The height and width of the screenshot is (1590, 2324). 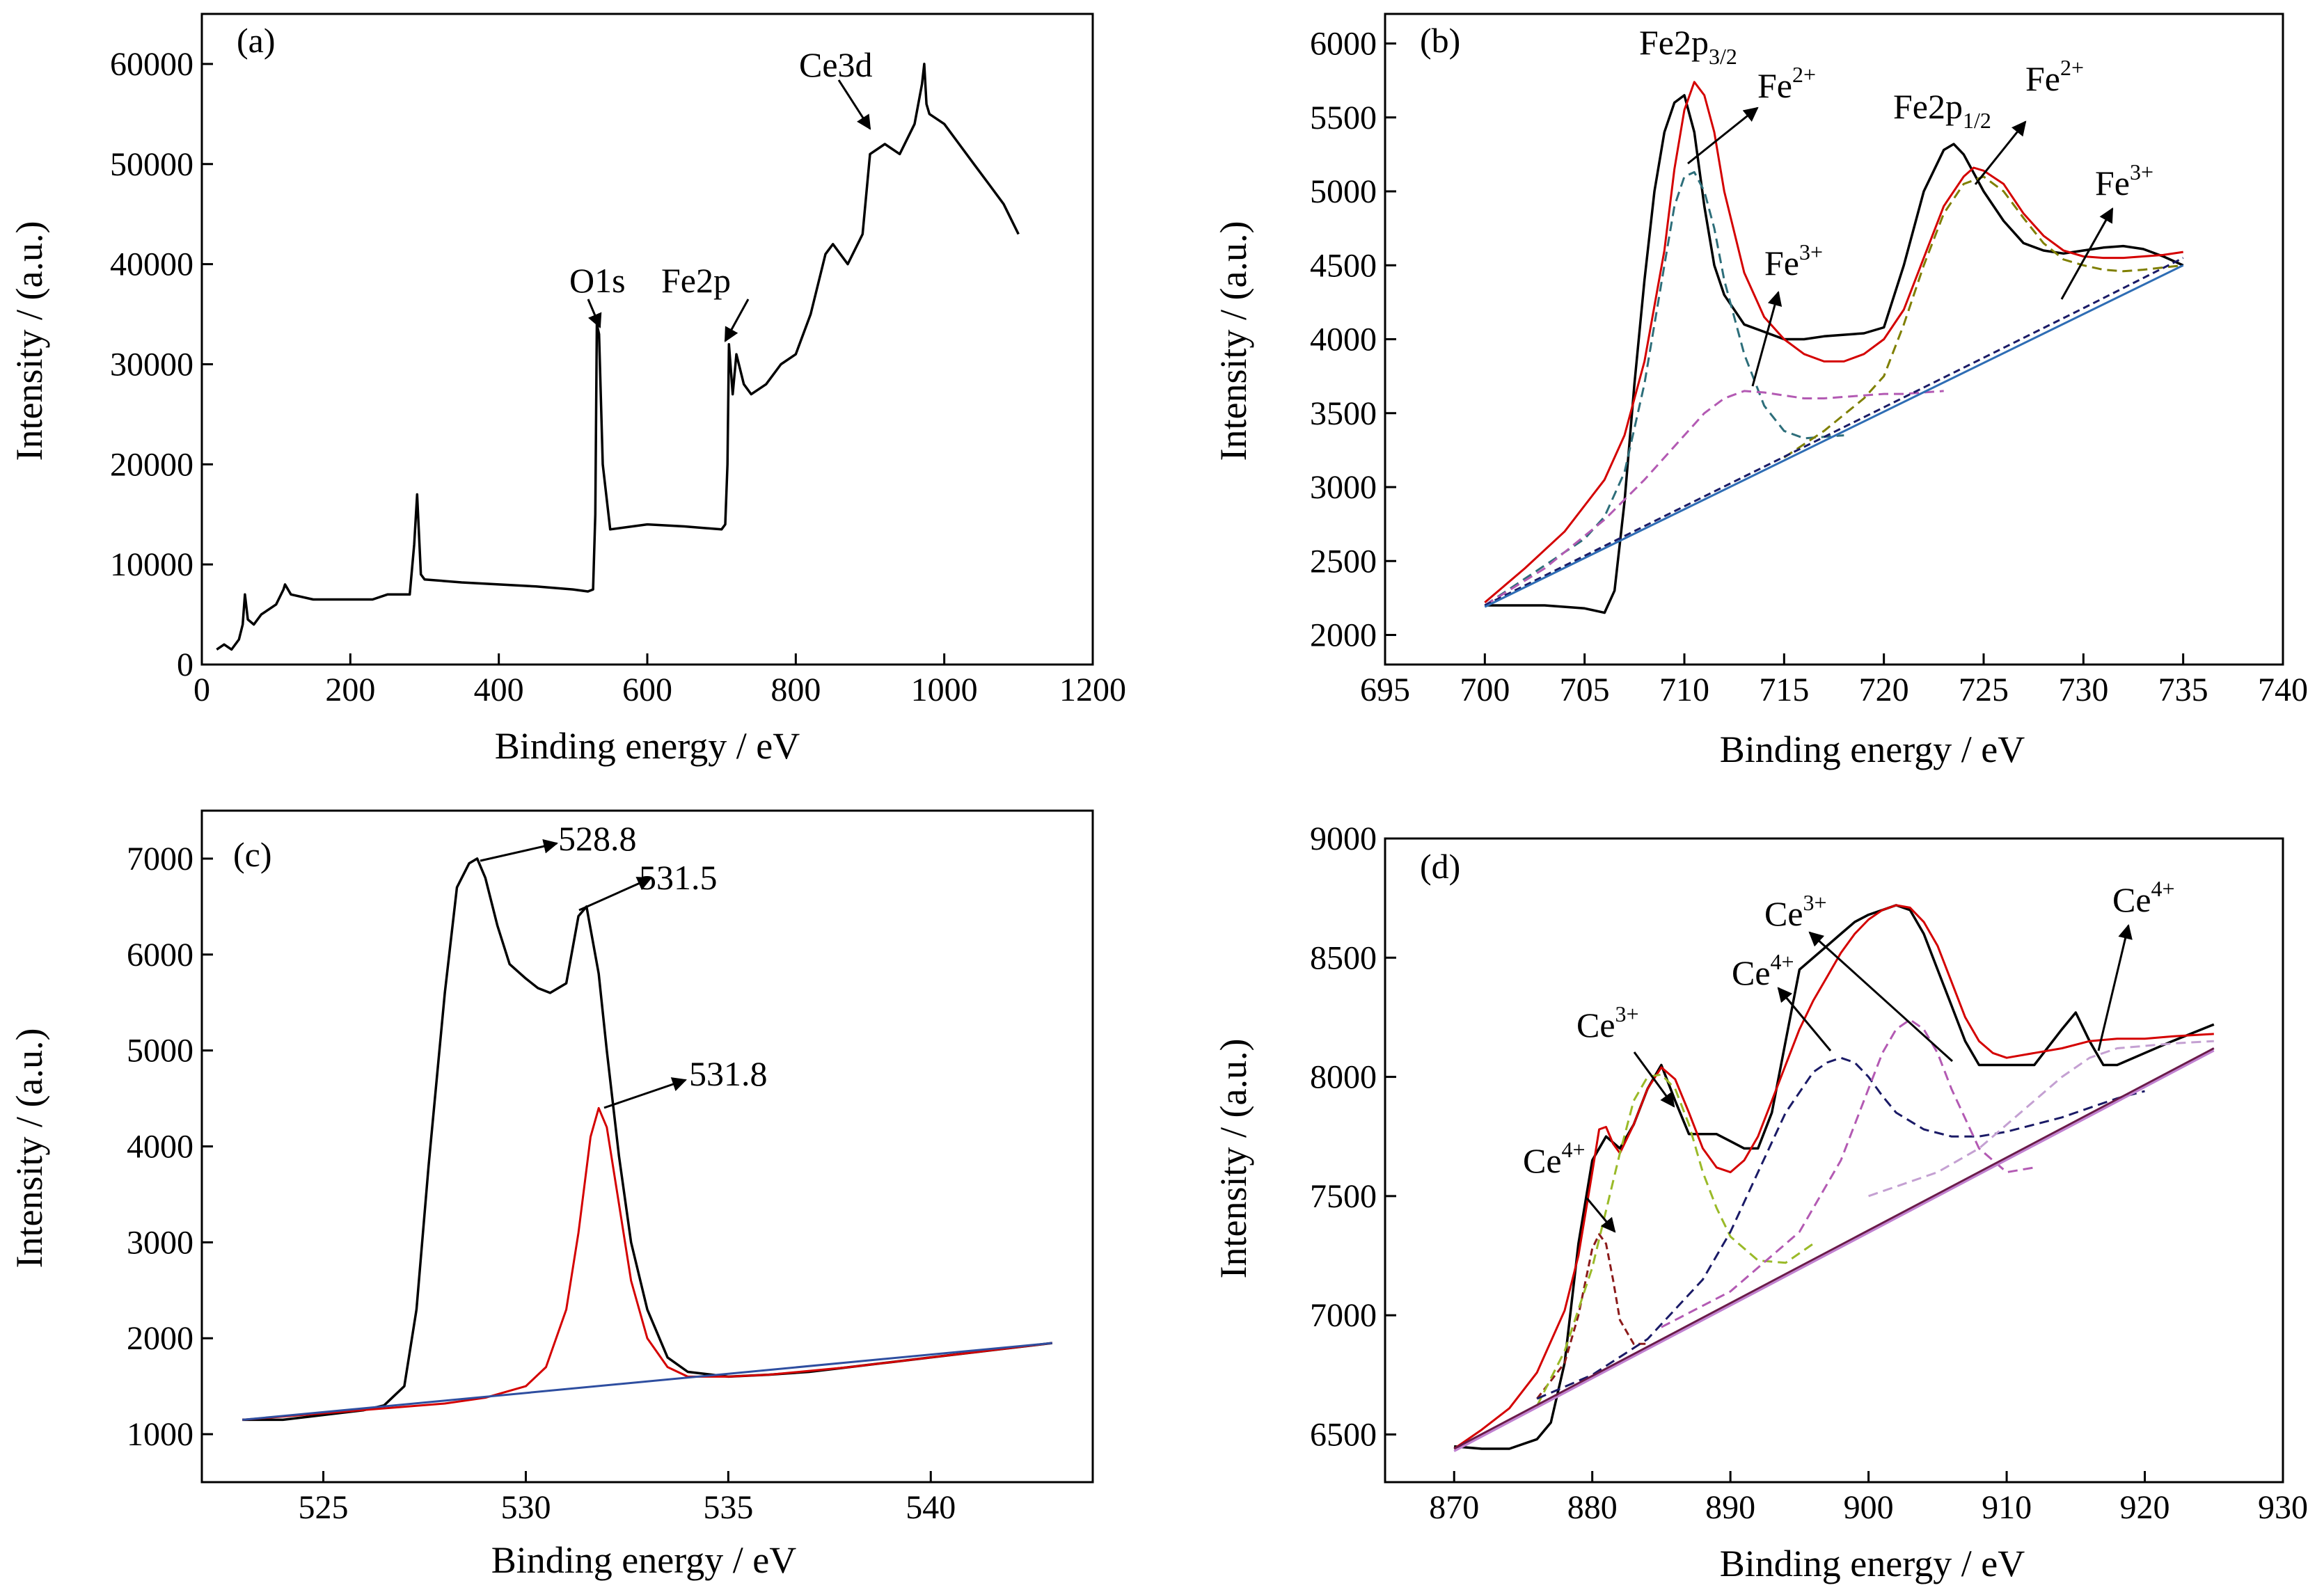 What do you see at coordinates (185, 664) in the screenshot?
I see `y-tick-label: 0` at bounding box center [185, 664].